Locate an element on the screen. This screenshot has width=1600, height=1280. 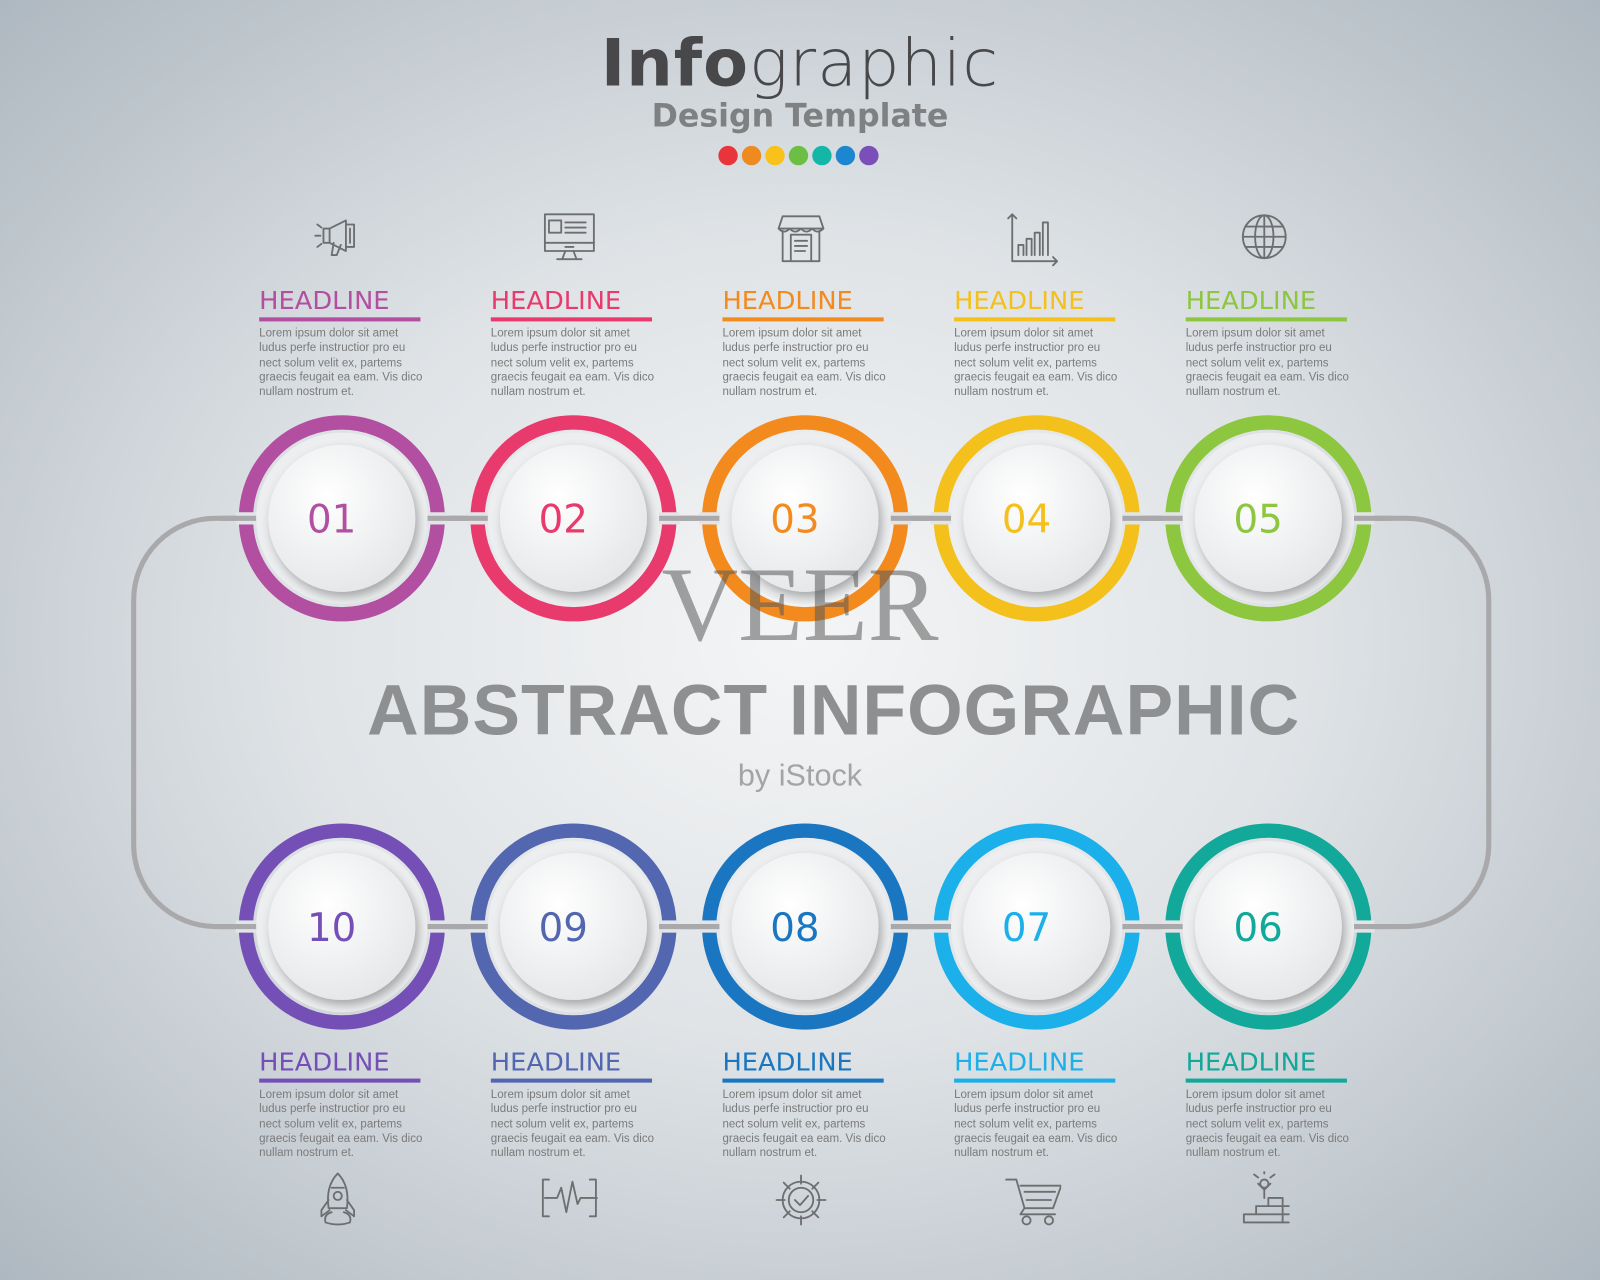
step-number: 07 is located at coordinates (1026, 928).